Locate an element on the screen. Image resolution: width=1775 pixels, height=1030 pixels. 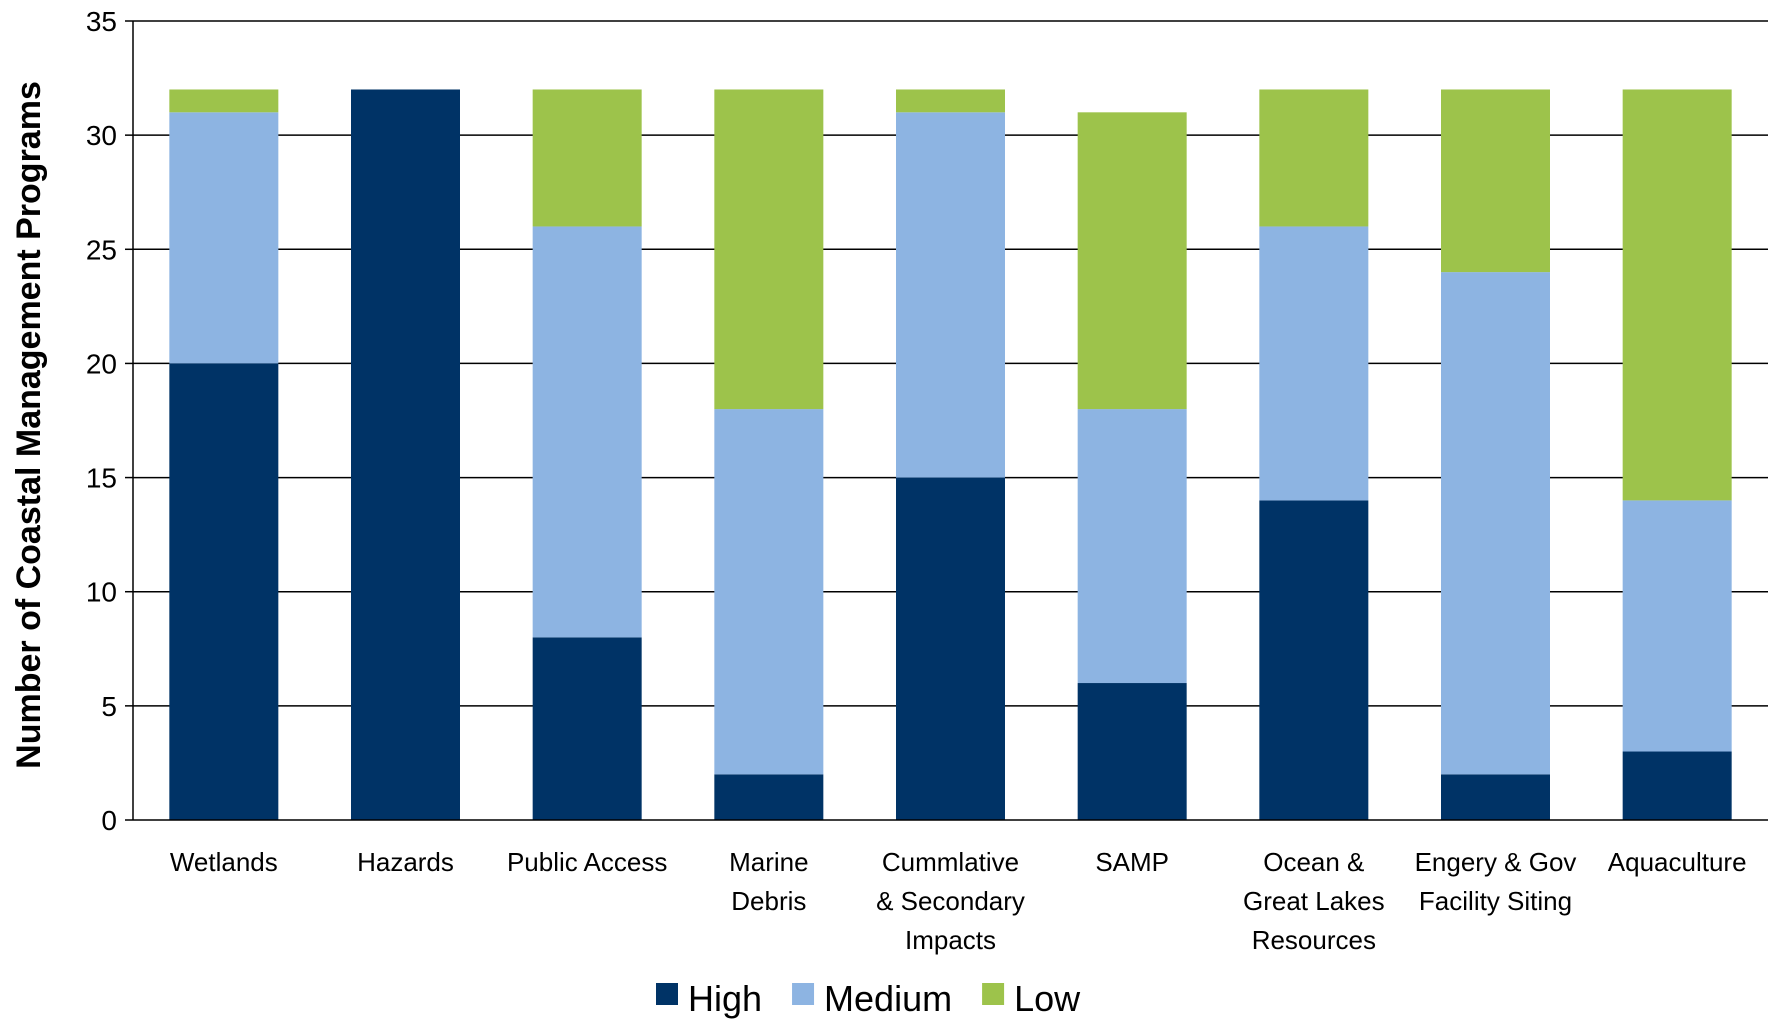
legend-swatch-medium is located at coordinates (803, 994).